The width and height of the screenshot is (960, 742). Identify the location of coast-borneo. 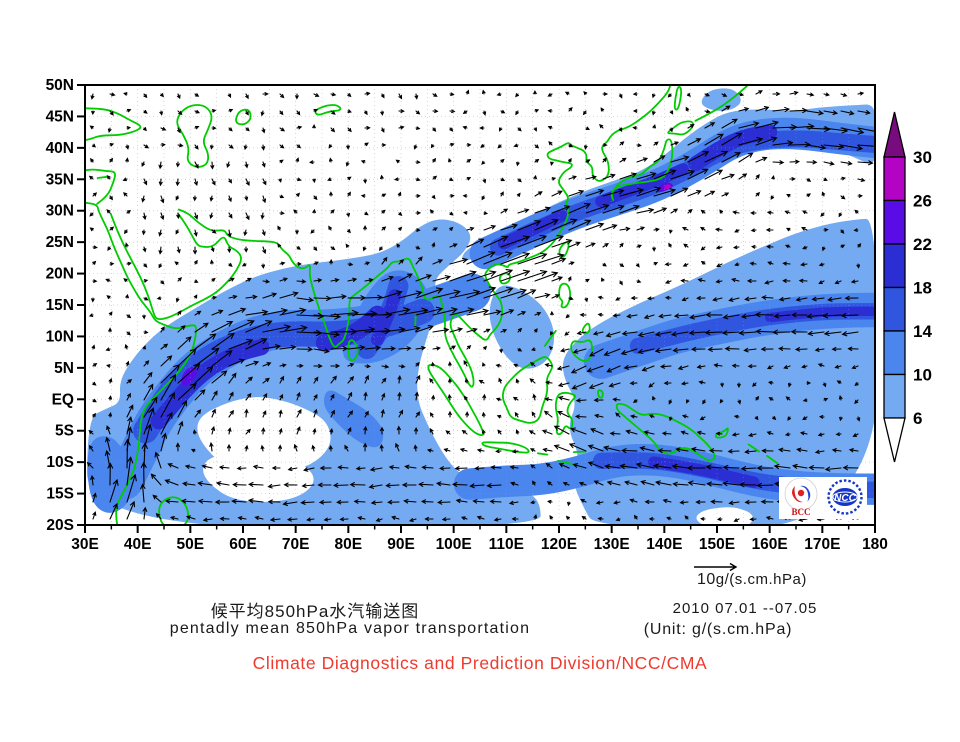
(527, 390).